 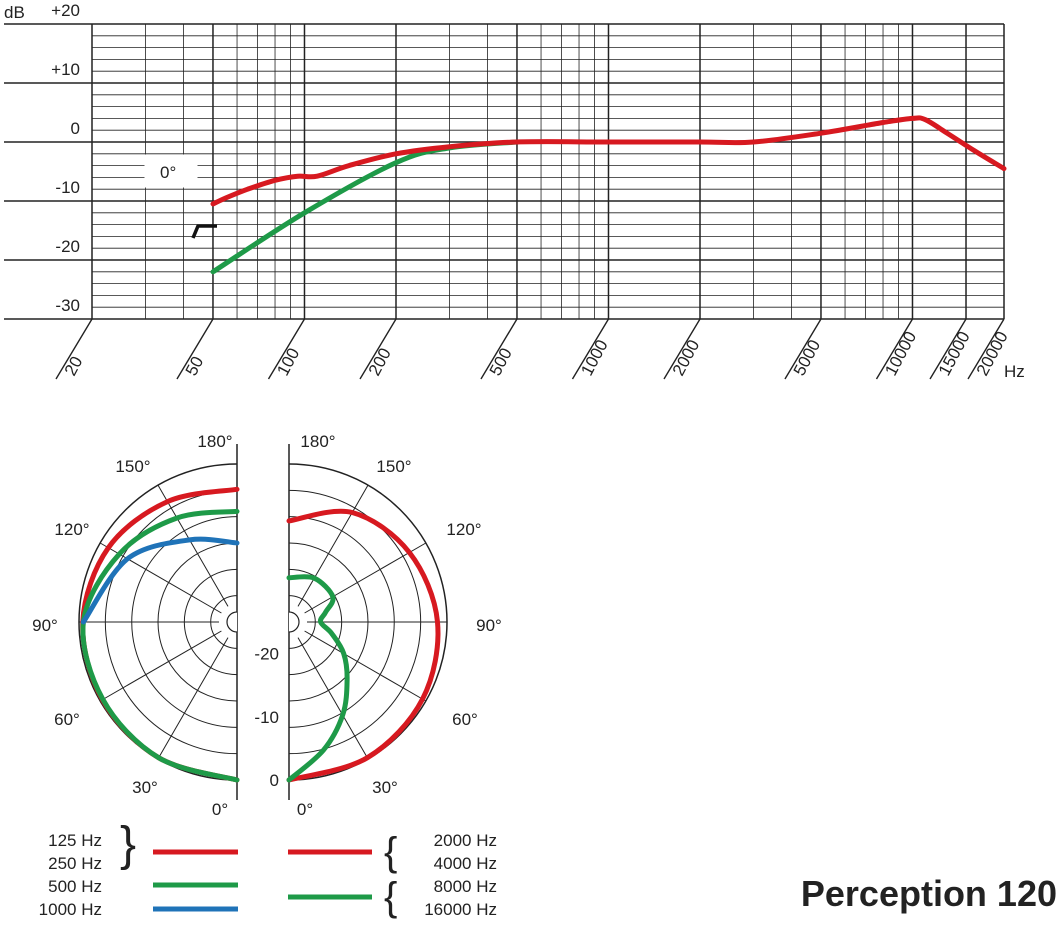 I want to click on legend-label: 250 Hz, so click(x=75, y=863).